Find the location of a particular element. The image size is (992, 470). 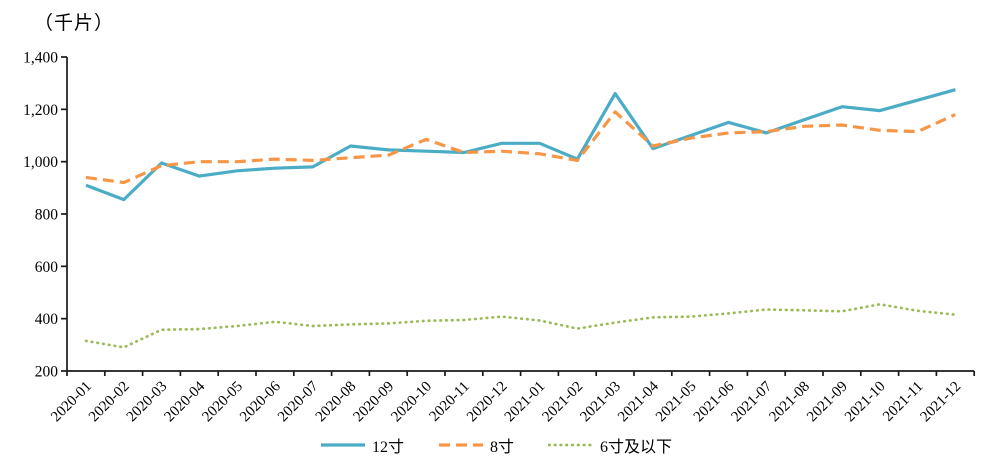

legend-line-sample-6in is located at coordinates (571, 445).